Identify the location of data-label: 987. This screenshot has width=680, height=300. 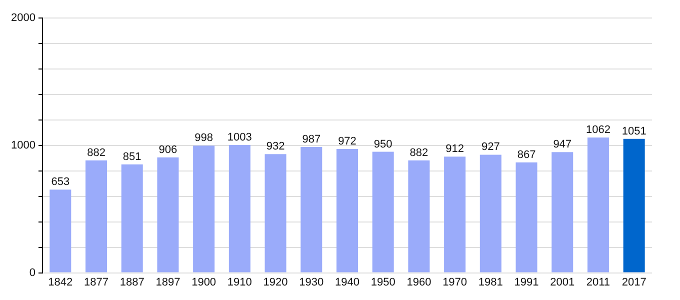
(311, 140).